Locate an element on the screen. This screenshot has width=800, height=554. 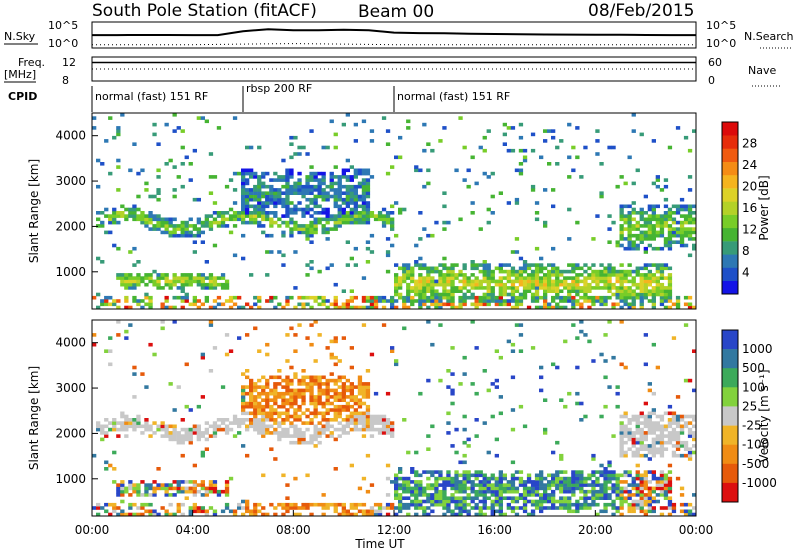
beam-label: Beam 00 is located at coordinates (396, 12).